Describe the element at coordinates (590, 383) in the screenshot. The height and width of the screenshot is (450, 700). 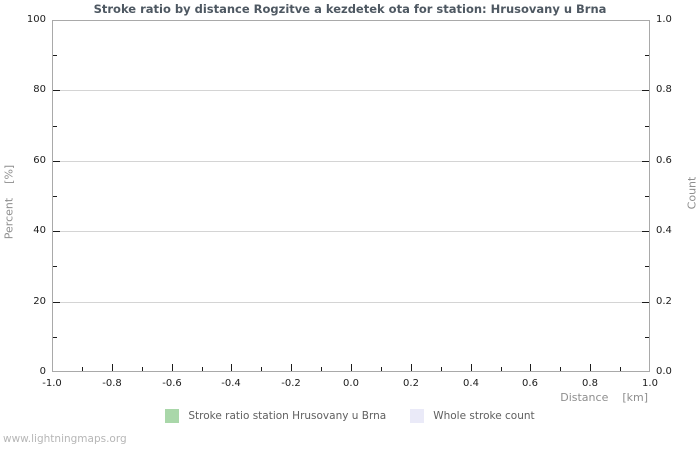
I see `x-tick-label: 0.8` at that location.